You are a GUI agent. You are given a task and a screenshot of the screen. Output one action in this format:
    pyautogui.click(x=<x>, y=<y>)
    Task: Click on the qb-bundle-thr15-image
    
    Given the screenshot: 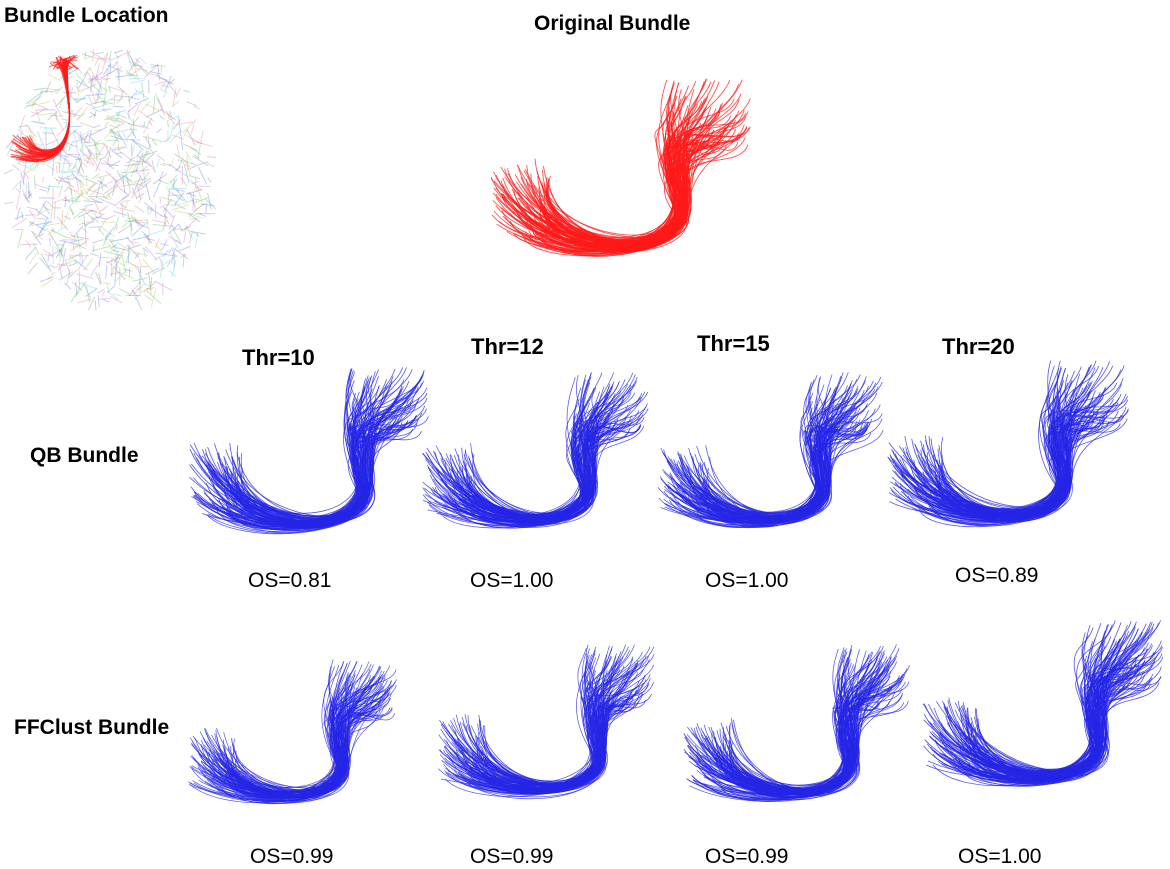 What is the action you would take?
    pyautogui.click(x=770, y=457)
    